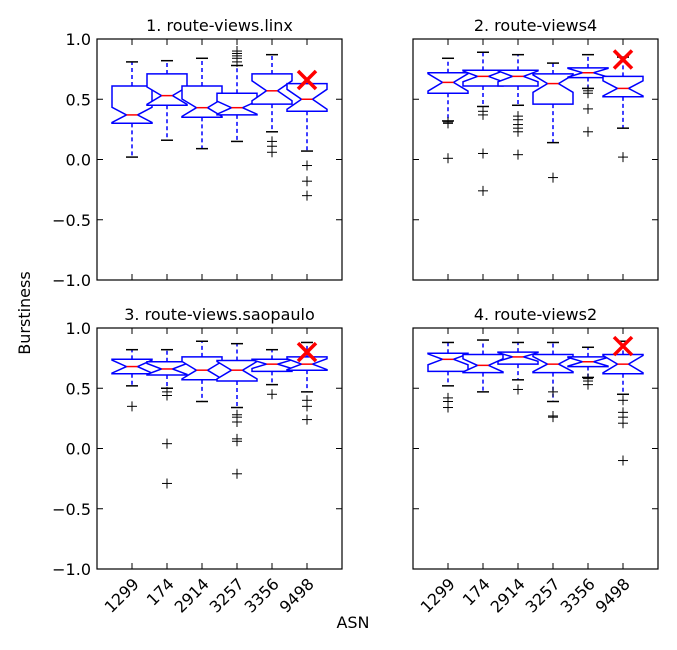 The height and width of the screenshot is (650, 677). What do you see at coordinates (508, 595) in the screenshot?
I see `x-tick-label: 2914` at bounding box center [508, 595].